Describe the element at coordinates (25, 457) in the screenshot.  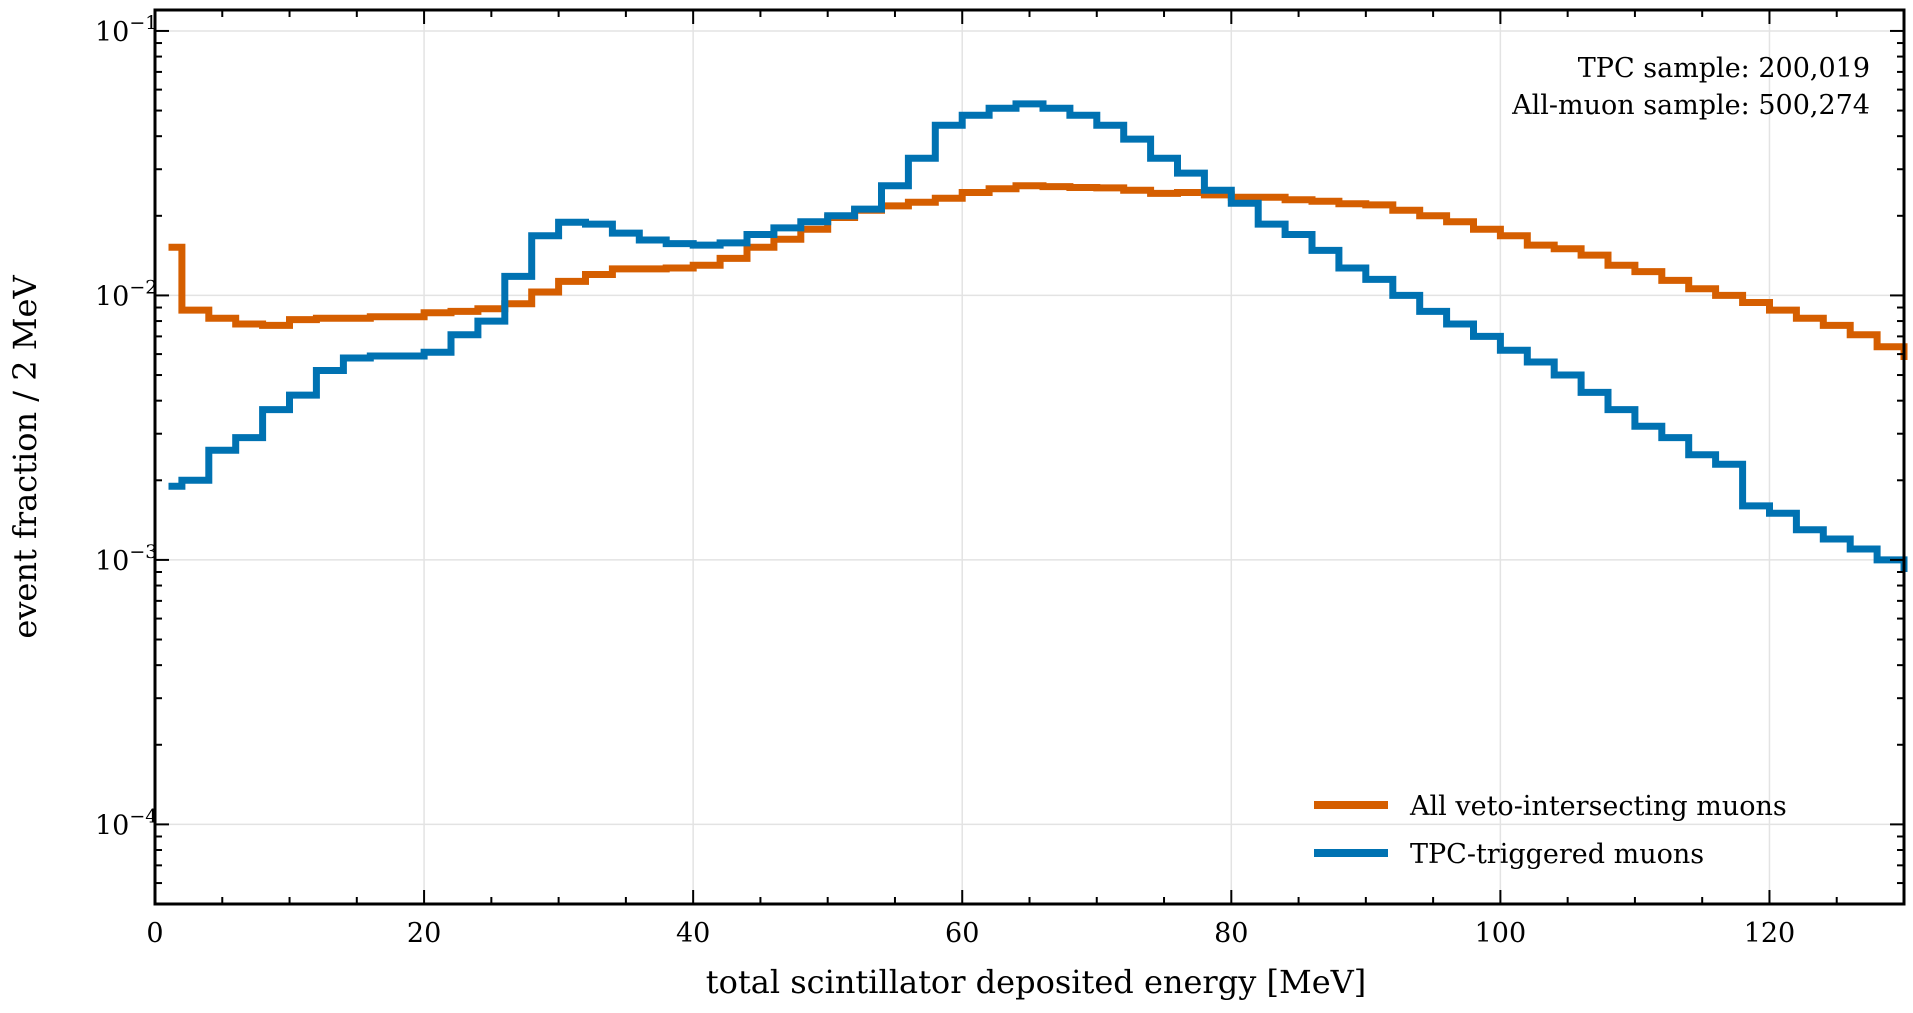
I see `y-axis-title: event fraction / 2 MeV` at that location.